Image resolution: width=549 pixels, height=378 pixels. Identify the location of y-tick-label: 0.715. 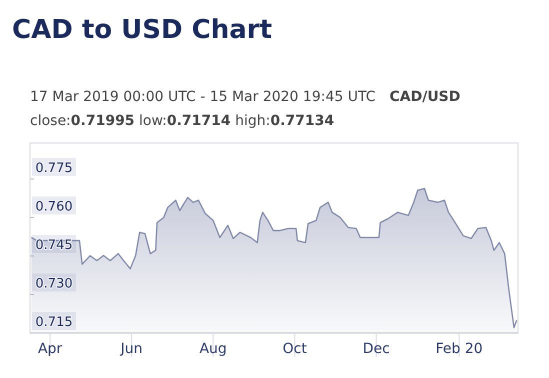
(54, 322).